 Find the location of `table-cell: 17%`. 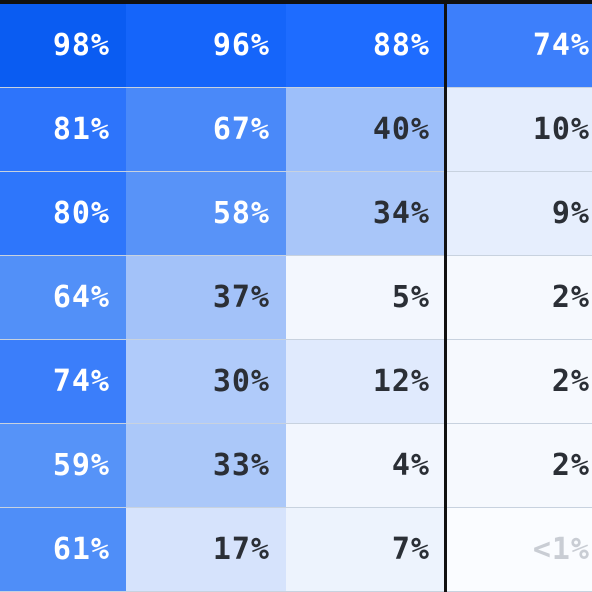

table-cell: 17% is located at coordinates (206, 550).